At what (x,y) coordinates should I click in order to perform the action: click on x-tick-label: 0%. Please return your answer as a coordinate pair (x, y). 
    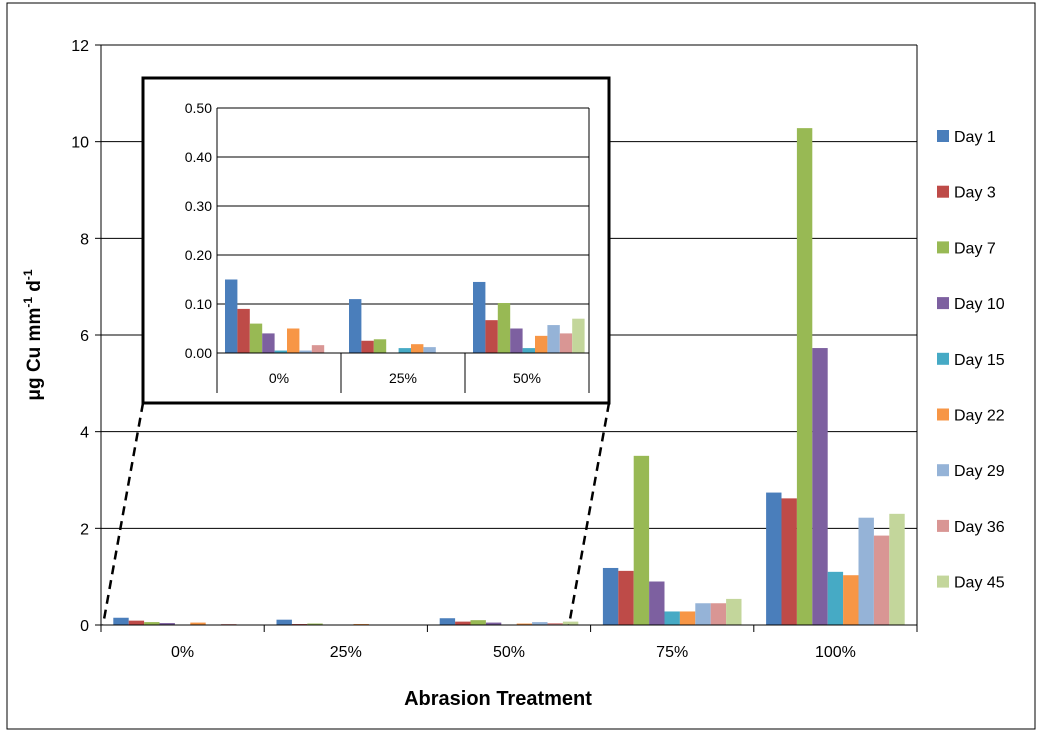
    Looking at the image, I should click on (182, 652).